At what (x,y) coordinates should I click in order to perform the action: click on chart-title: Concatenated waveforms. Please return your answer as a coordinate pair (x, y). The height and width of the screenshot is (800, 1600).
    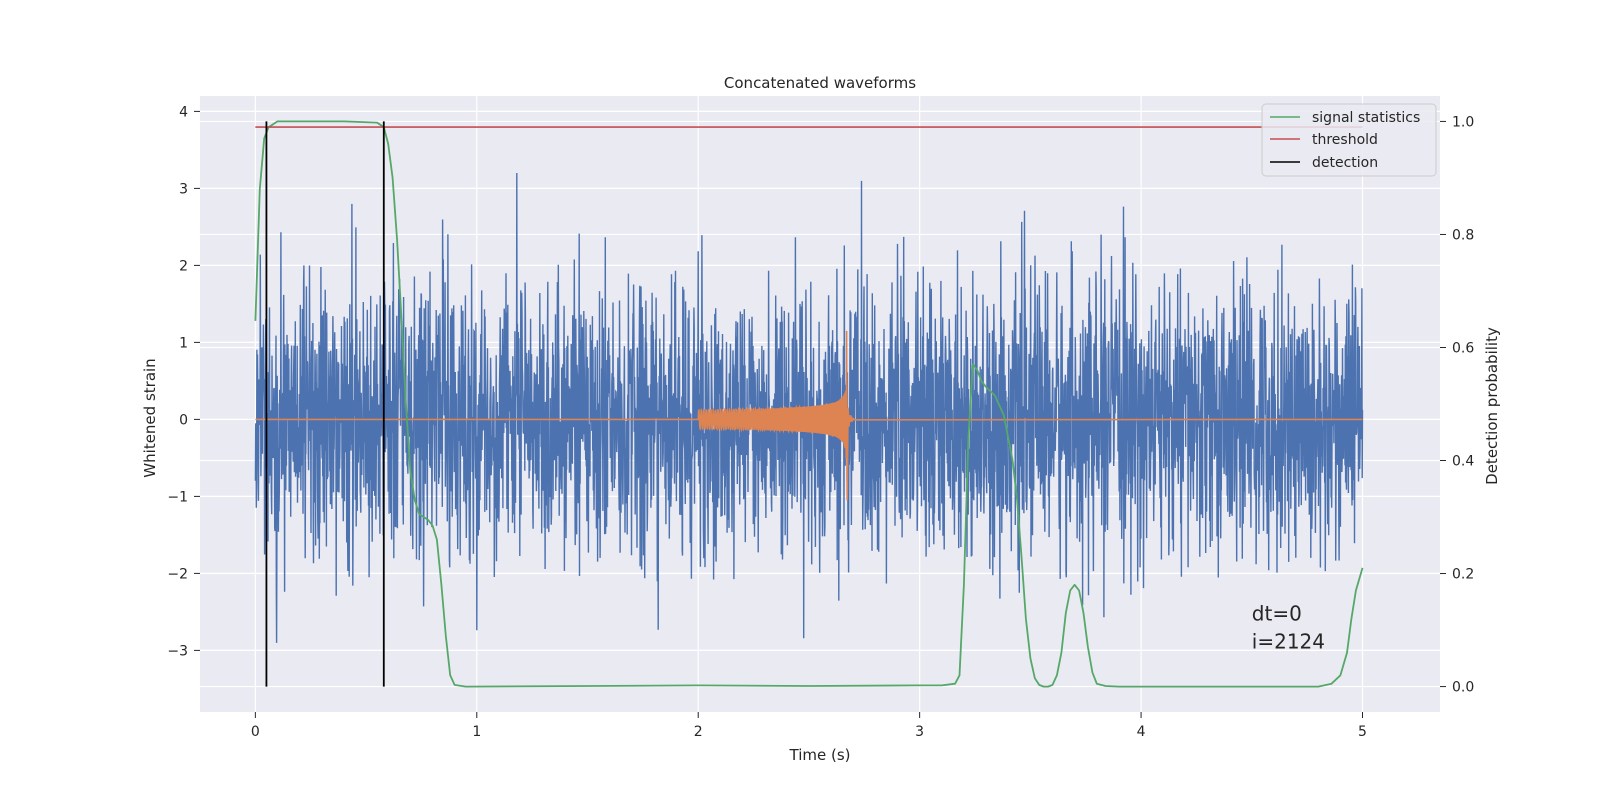
    Looking at the image, I should click on (820, 83).